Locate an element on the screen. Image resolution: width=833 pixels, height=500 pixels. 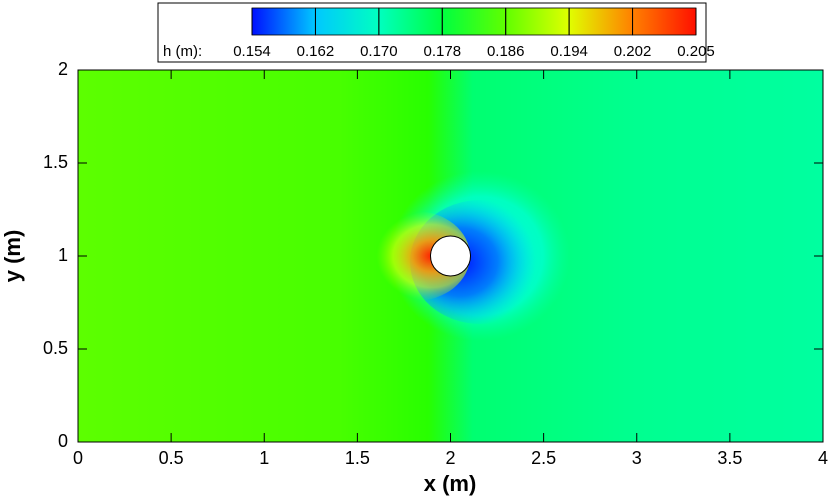
cylinder is located at coordinates (450, 256).